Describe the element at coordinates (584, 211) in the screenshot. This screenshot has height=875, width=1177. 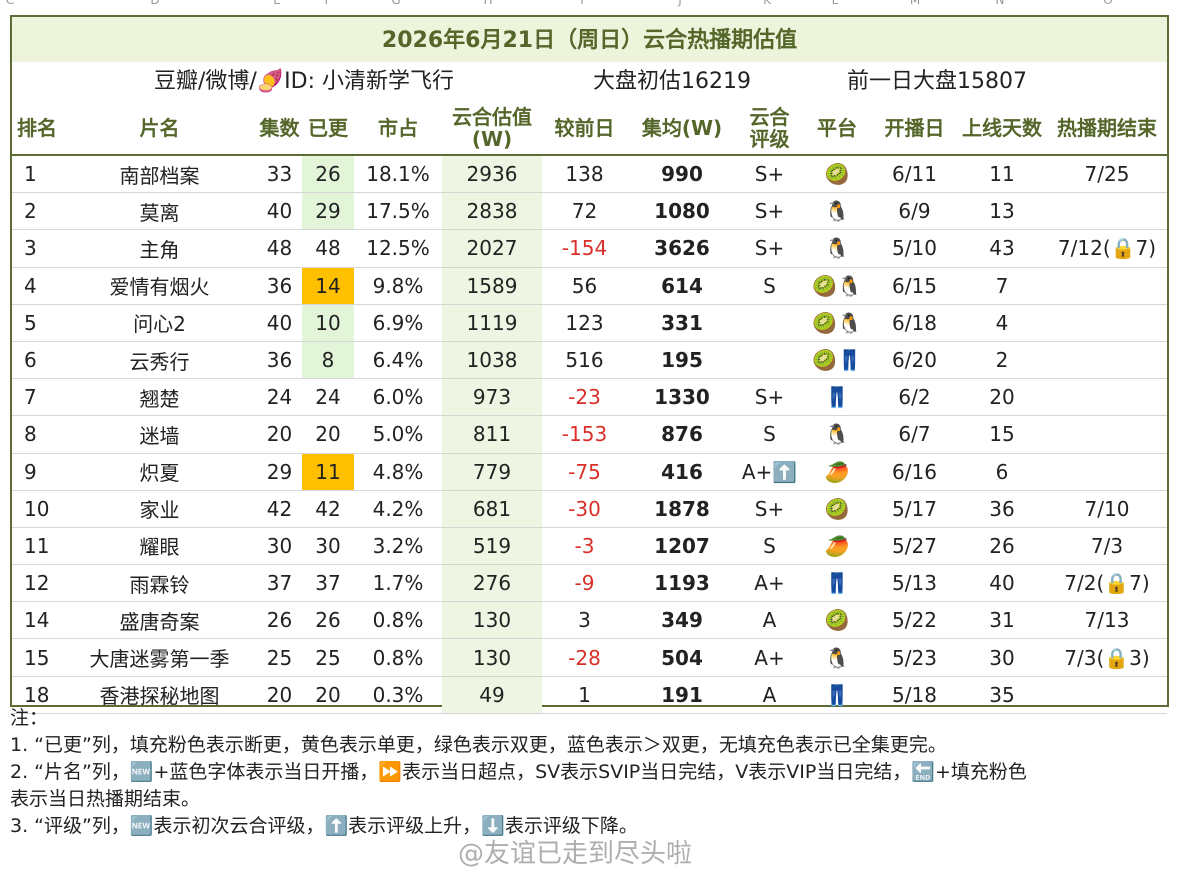
I see `table-cell: 72` at that location.